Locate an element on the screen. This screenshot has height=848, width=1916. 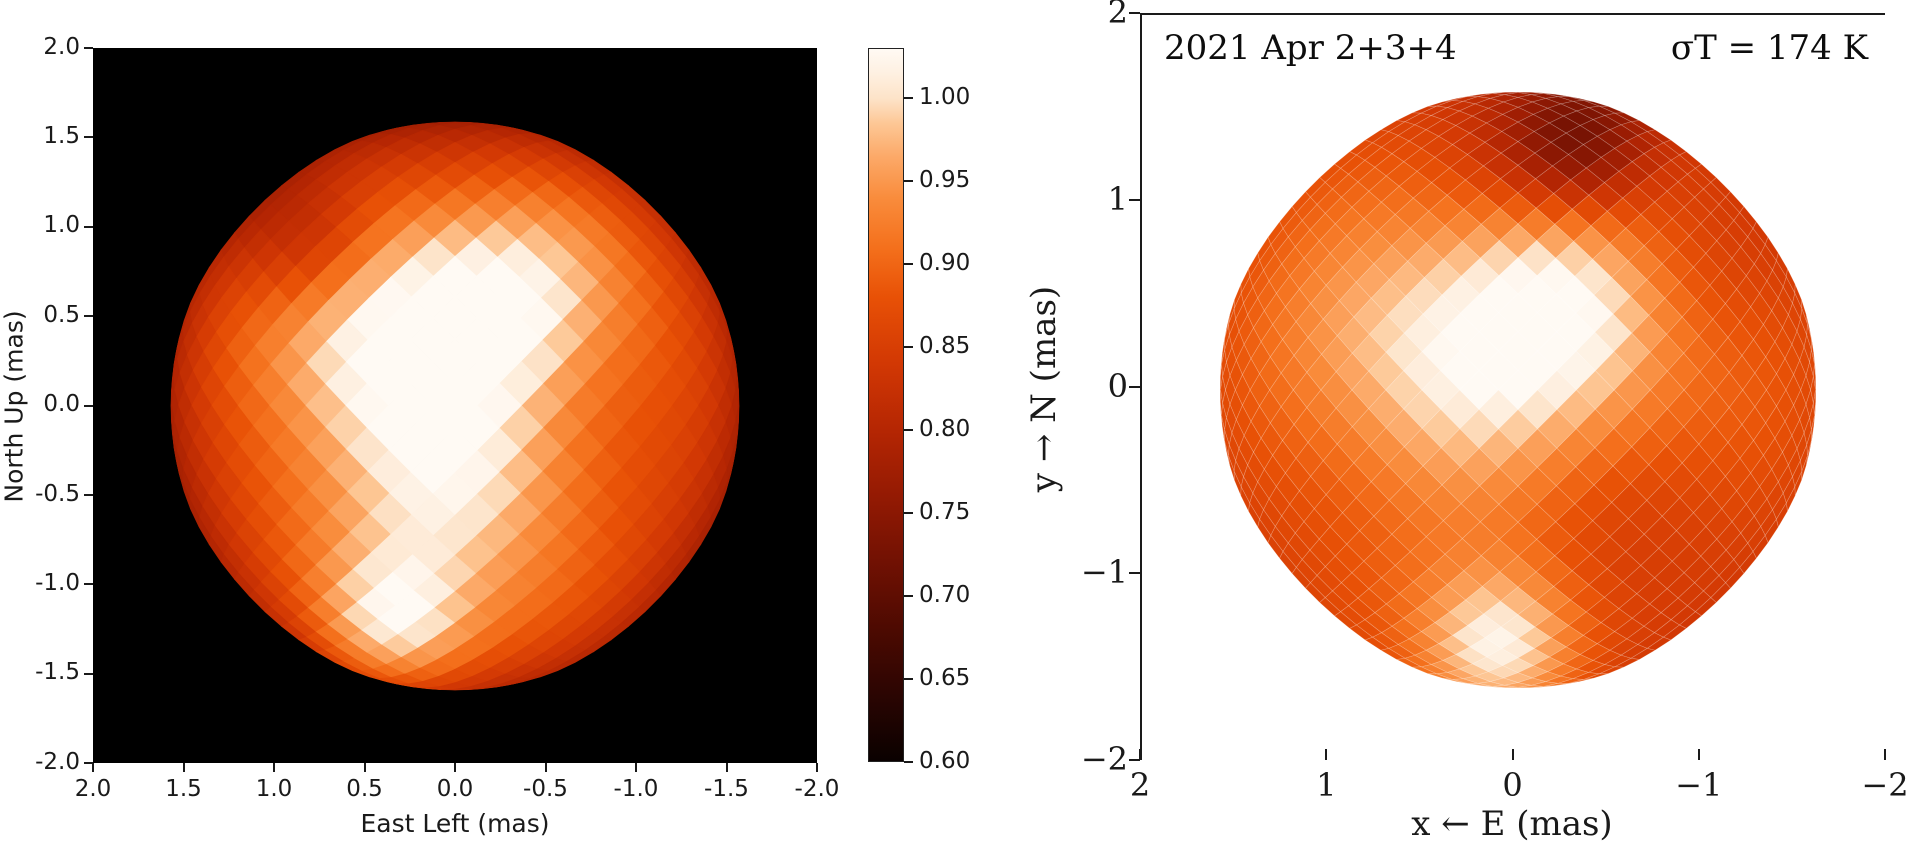
right-x-tick-label: 0 is located at coordinates (1512, 785).